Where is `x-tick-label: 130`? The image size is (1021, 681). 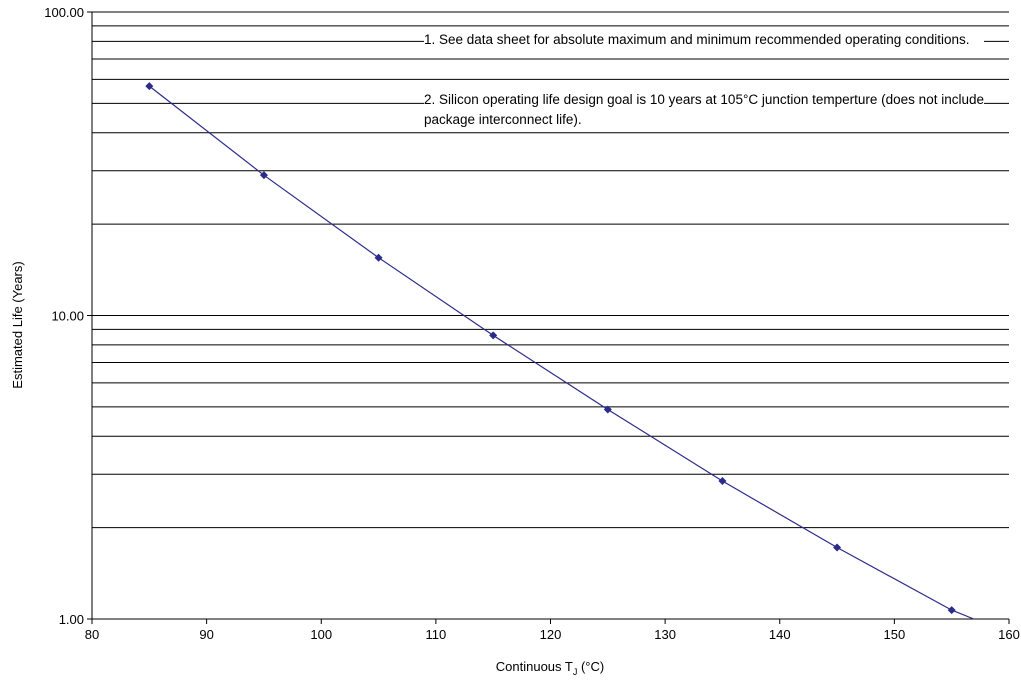
x-tick-label: 130 is located at coordinates (665, 634).